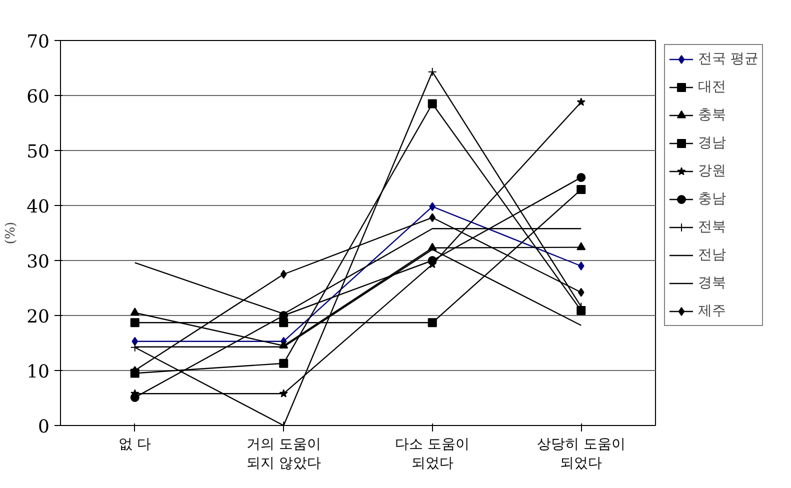 Image resolution: width=791 pixels, height=488 pixels. Describe the element at coordinates (38, 207) in the screenshot. I see `y-tick-label: 40` at that location.